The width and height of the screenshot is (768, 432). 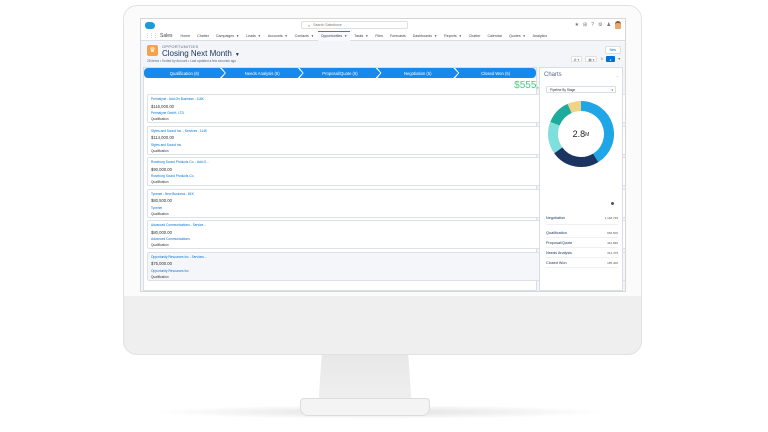 What do you see at coordinates (340, 73) in the screenshot?
I see `stage-proposalquote: Proposal/Quote (6)` at bounding box center [340, 73].